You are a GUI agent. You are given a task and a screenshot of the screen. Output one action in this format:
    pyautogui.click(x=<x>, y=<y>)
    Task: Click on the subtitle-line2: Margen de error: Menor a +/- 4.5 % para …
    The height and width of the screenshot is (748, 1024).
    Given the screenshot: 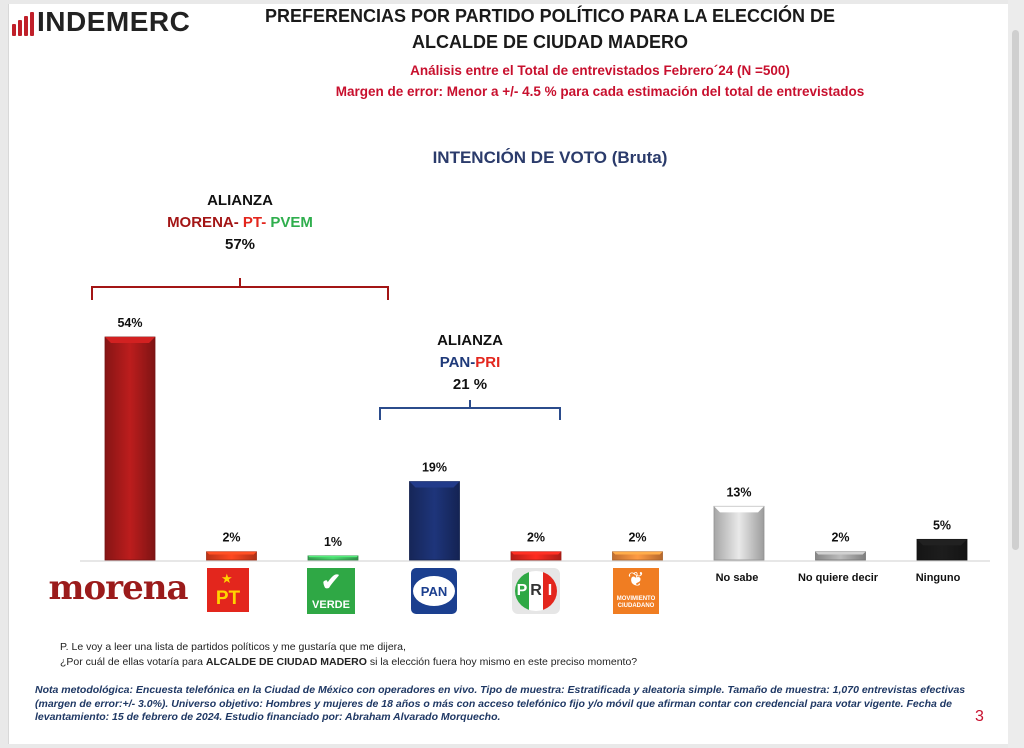 What is the action you would take?
    pyautogui.click(x=600, y=91)
    